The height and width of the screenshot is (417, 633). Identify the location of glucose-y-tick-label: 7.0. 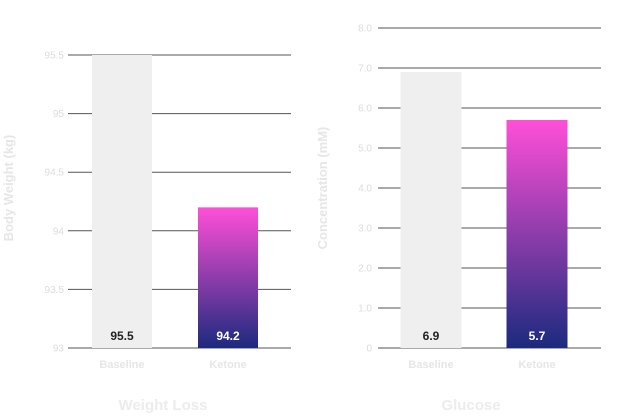
(365, 69).